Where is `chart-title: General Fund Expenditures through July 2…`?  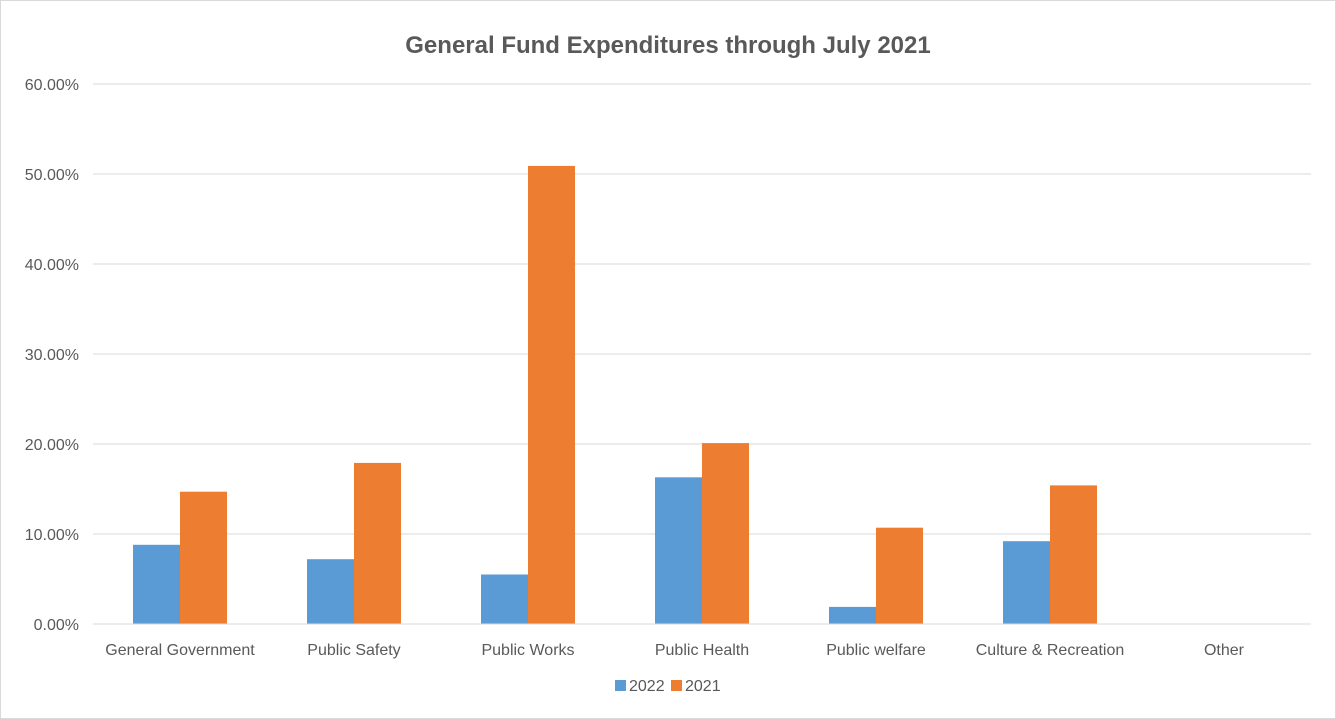 chart-title: General Fund Expenditures through July 2… is located at coordinates (667, 45).